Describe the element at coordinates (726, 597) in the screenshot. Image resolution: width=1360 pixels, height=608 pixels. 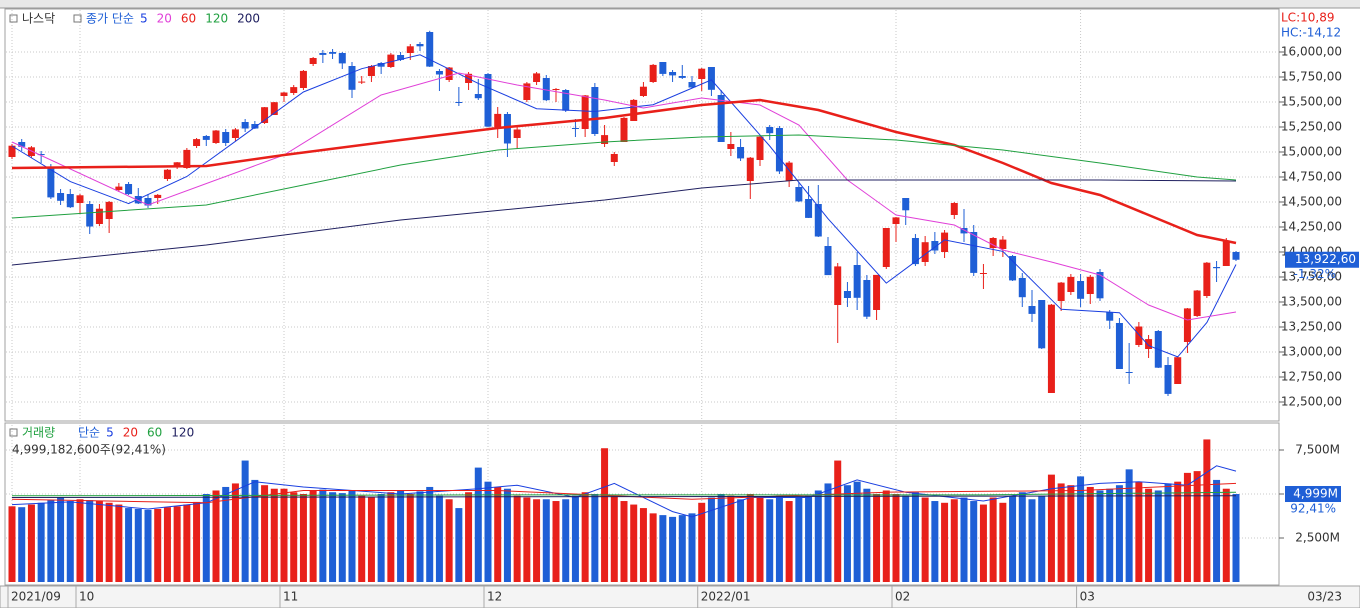
I see `x-tick-label: 2022/01` at that location.